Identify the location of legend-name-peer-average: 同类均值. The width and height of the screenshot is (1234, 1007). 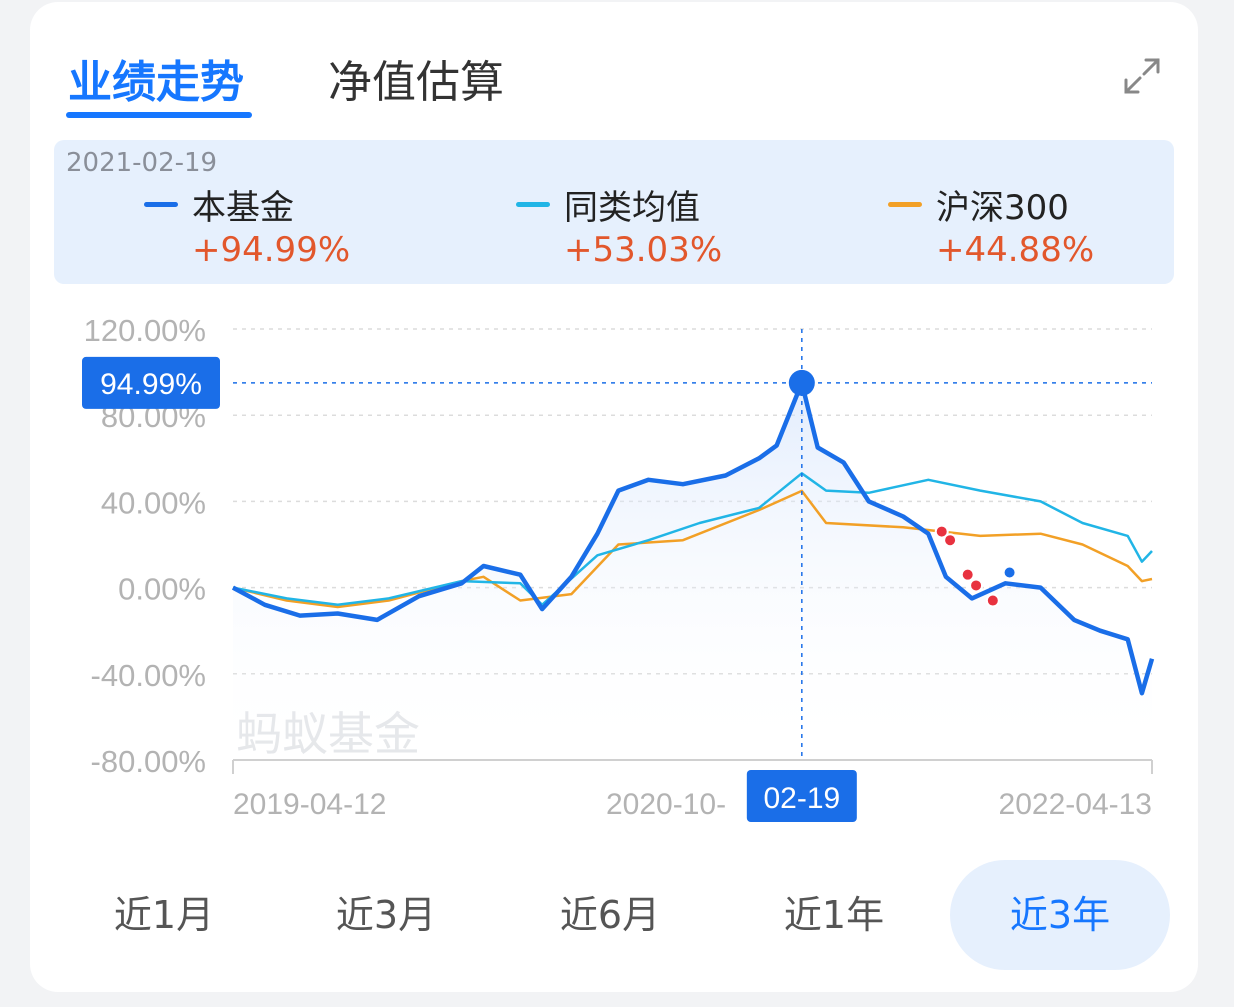
(632, 208).